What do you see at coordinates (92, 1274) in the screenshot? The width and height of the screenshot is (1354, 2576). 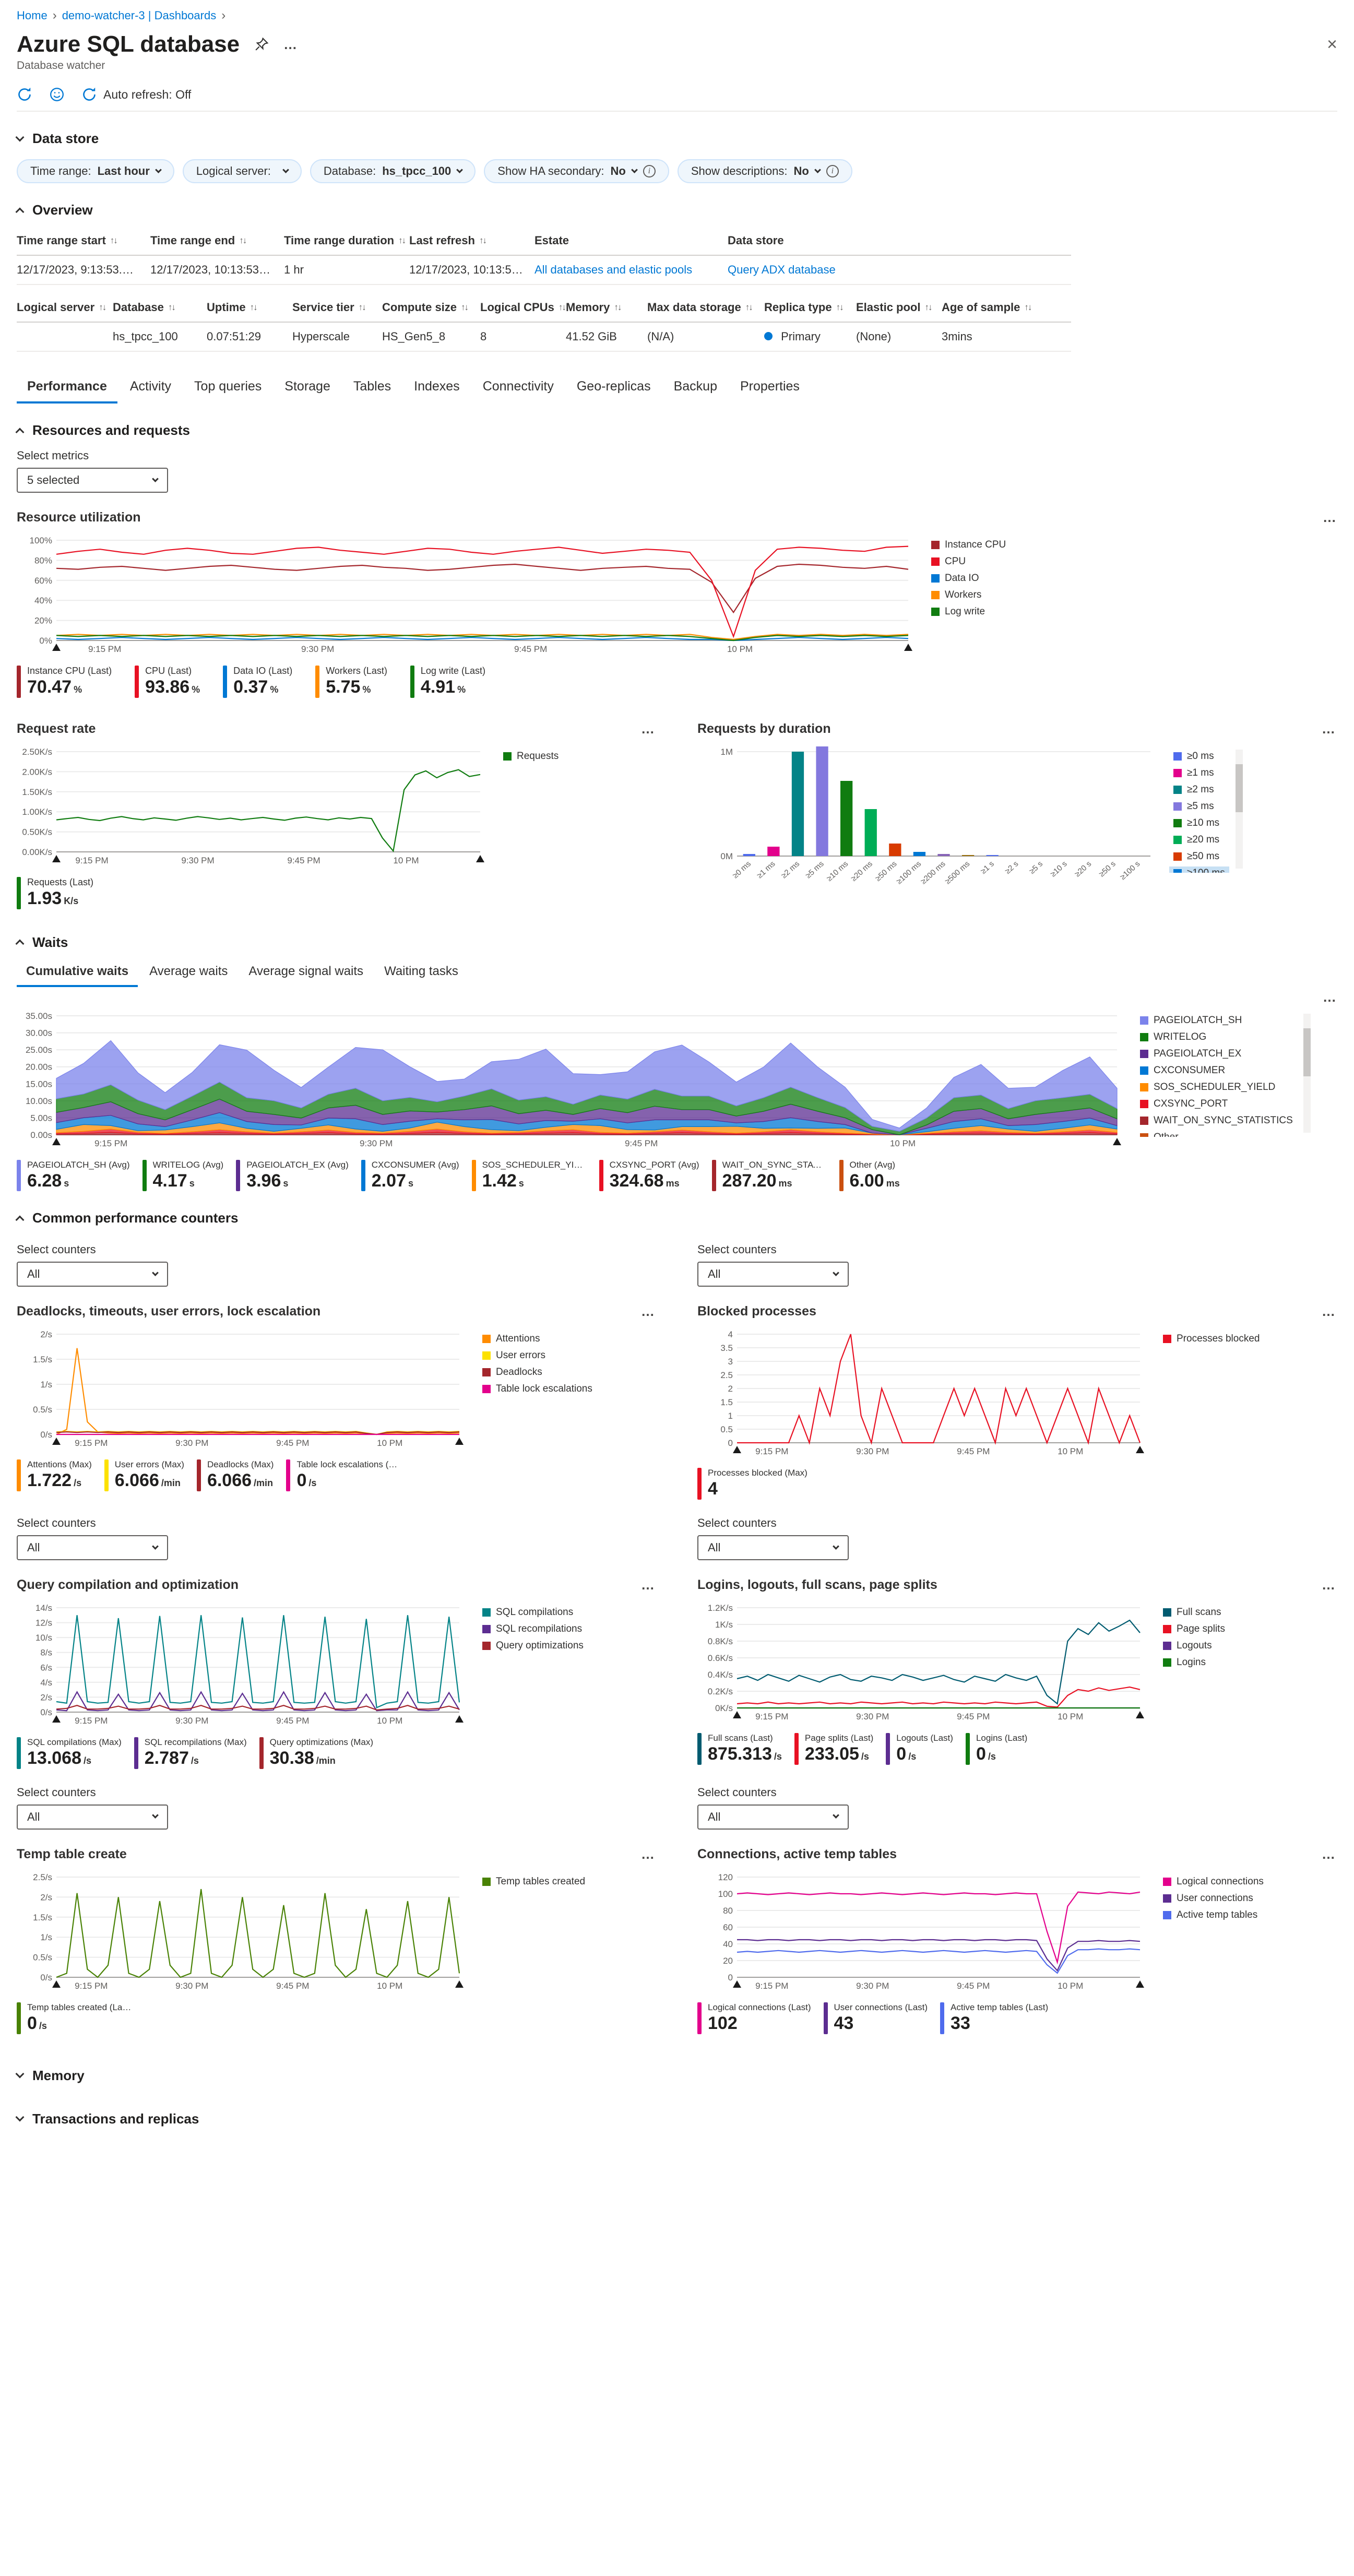 I see `select-counters-dropdown-1: All` at bounding box center [92, 1274].